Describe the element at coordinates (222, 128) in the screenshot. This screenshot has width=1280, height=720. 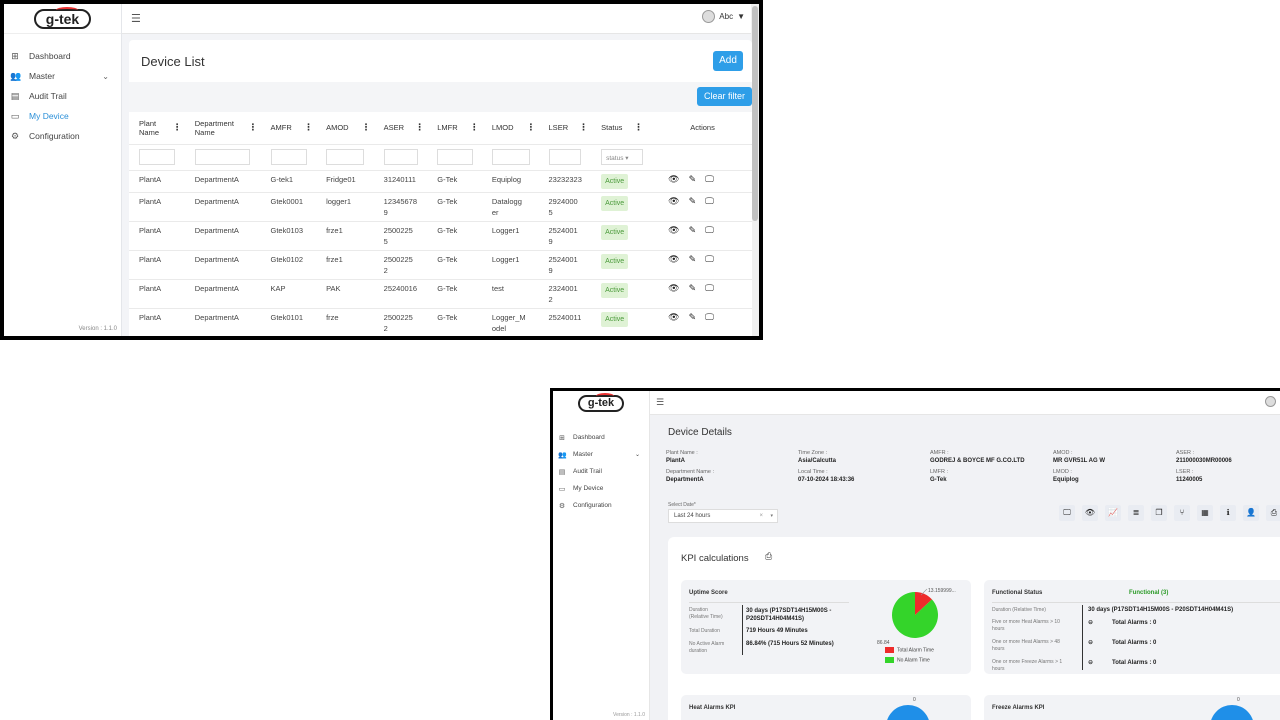
I see `col-department-name: Department Name ⋮` at that location.